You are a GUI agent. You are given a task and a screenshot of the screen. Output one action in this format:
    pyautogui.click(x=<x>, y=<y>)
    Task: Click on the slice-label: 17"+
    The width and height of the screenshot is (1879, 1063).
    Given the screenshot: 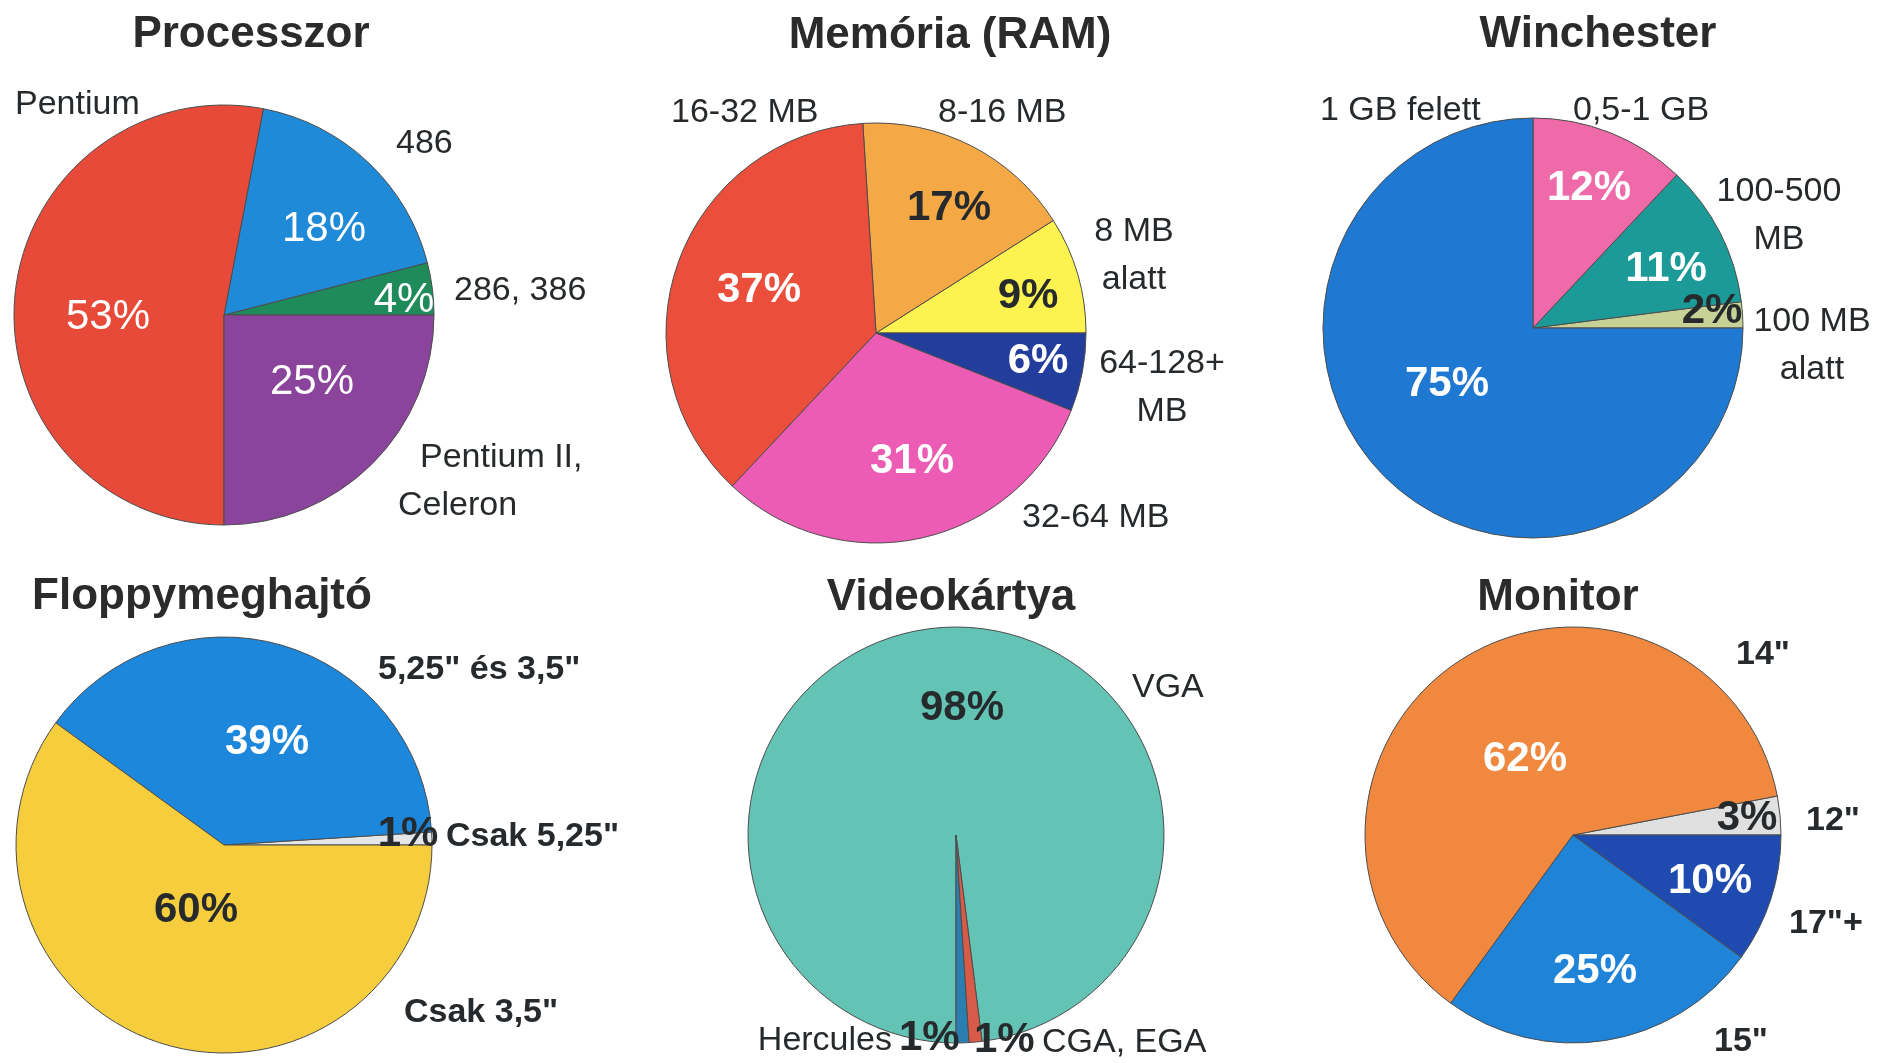 What is the action you would take?
    pyautogui.click(x=1826, y=921)
    